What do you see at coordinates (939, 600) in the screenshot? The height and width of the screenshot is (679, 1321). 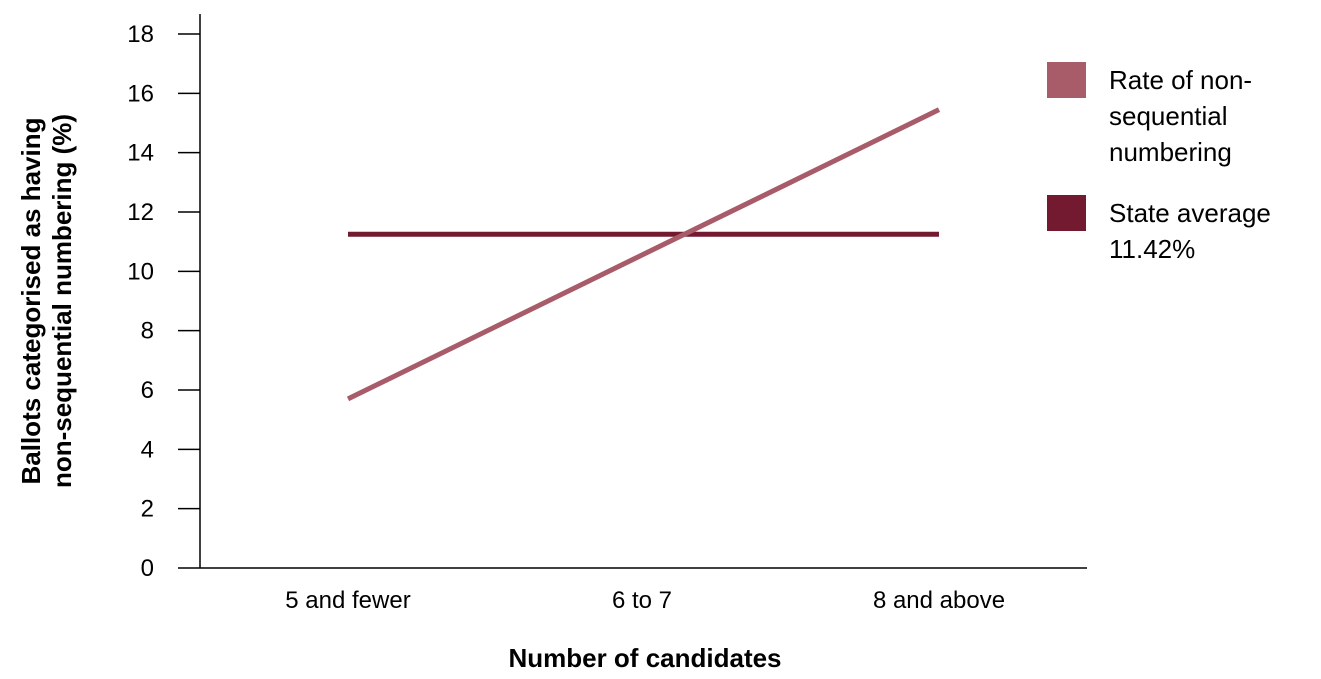 I see `x-tick-label: 8 and above` at bounding box center [939, 600].